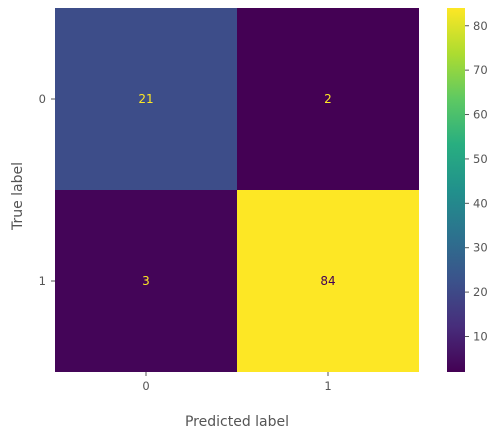 Image resolution: width=502 pixels, height=436 pixels. What do you see at coordinates (480, 70) in the screenshot?
I see `colorbar-tick-label: 70` at bounding box center [480, 70].